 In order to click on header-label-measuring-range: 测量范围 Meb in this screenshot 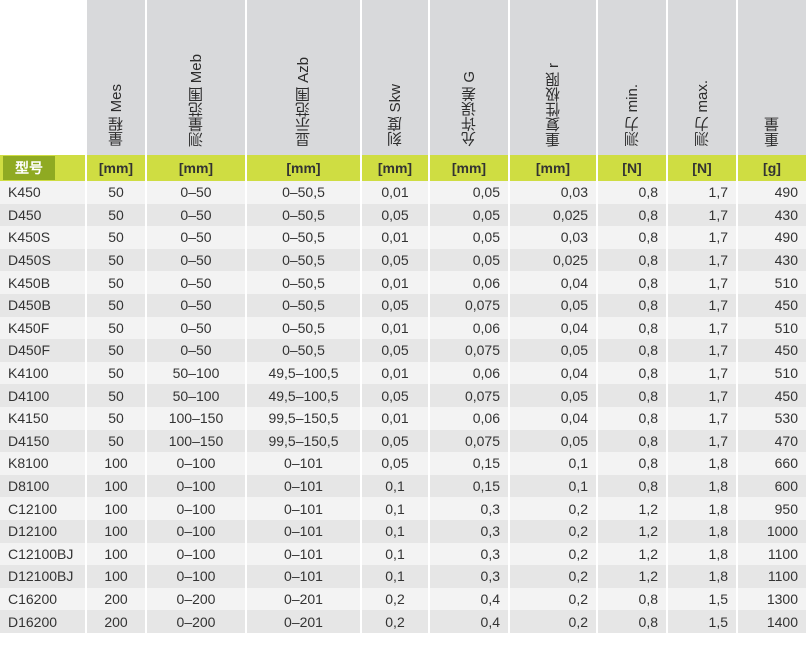, I will do `click(196, 100)`.